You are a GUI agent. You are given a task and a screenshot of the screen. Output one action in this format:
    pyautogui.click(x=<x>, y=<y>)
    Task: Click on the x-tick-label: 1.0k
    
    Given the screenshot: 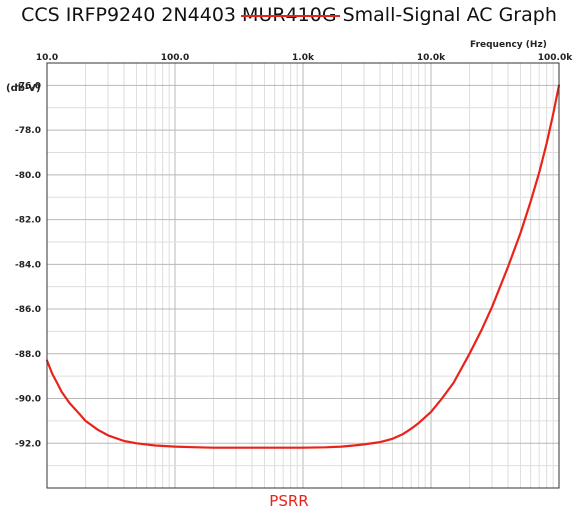 What is the action you would take?
    pyautogui.click(x=303, y=58)
    